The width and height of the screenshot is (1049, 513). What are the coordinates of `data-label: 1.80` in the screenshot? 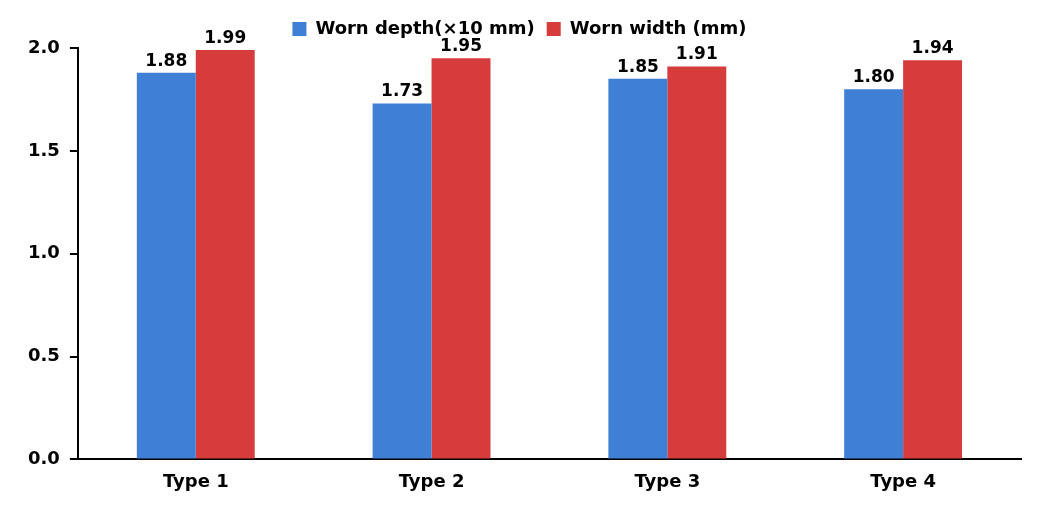 It's located at (873, 76).